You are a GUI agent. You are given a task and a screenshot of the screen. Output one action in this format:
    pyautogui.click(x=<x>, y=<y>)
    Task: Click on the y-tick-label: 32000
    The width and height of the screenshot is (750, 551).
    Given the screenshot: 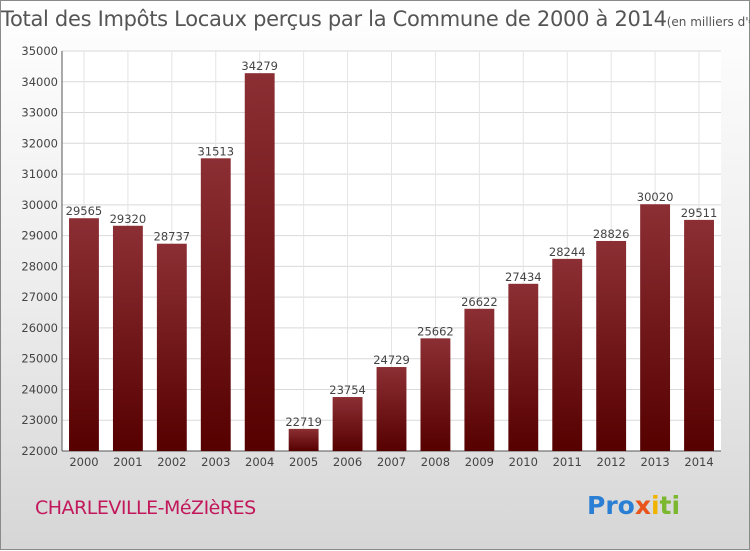 What is the action you would take?
    pyautogui.click(x=39, y=143)
    